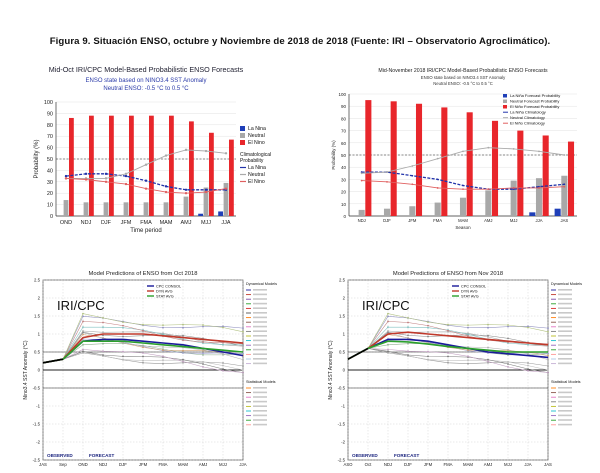 The height and width of the screenshot is (473, 600). I want to click on y-axis-label: Nino3.4 SST Anomaly (°C), so click(26, 369).